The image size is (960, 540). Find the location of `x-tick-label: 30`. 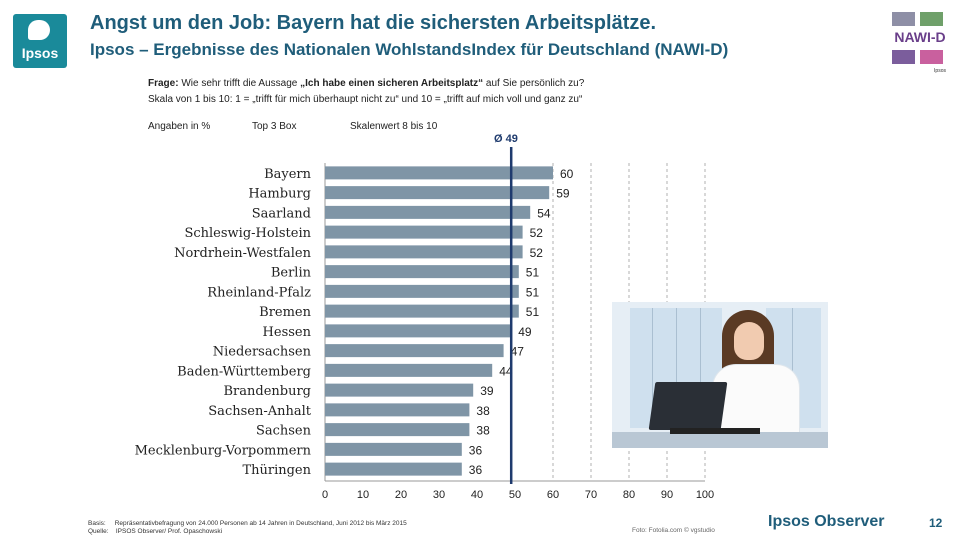

x-tick-label: 30 is located at coordinates (439, 495).